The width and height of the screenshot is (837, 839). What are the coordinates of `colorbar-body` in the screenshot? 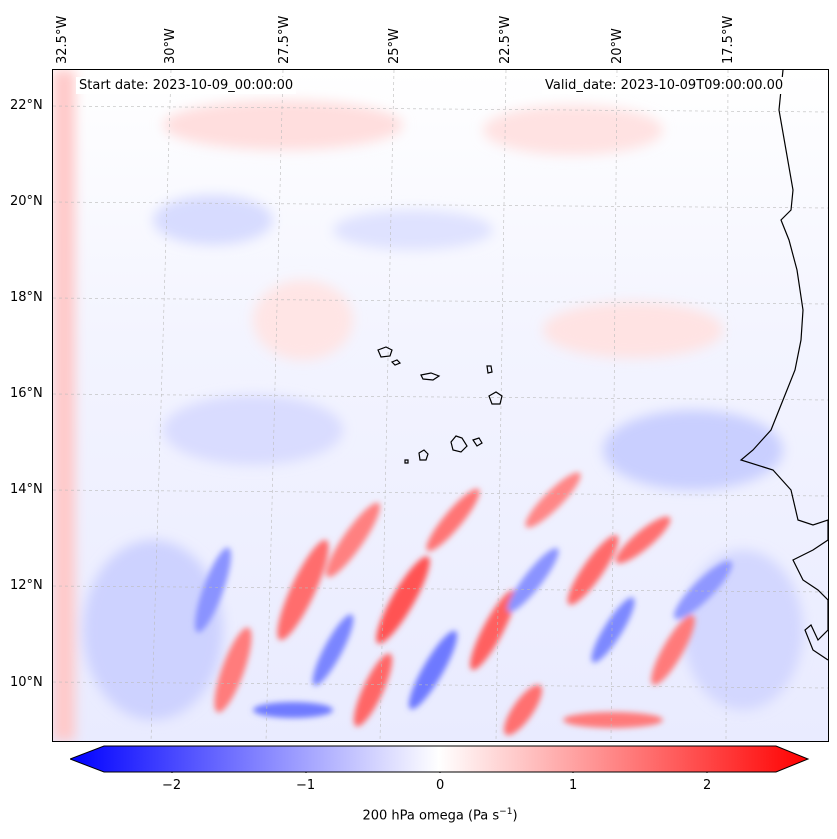 It's located at (440, 759).